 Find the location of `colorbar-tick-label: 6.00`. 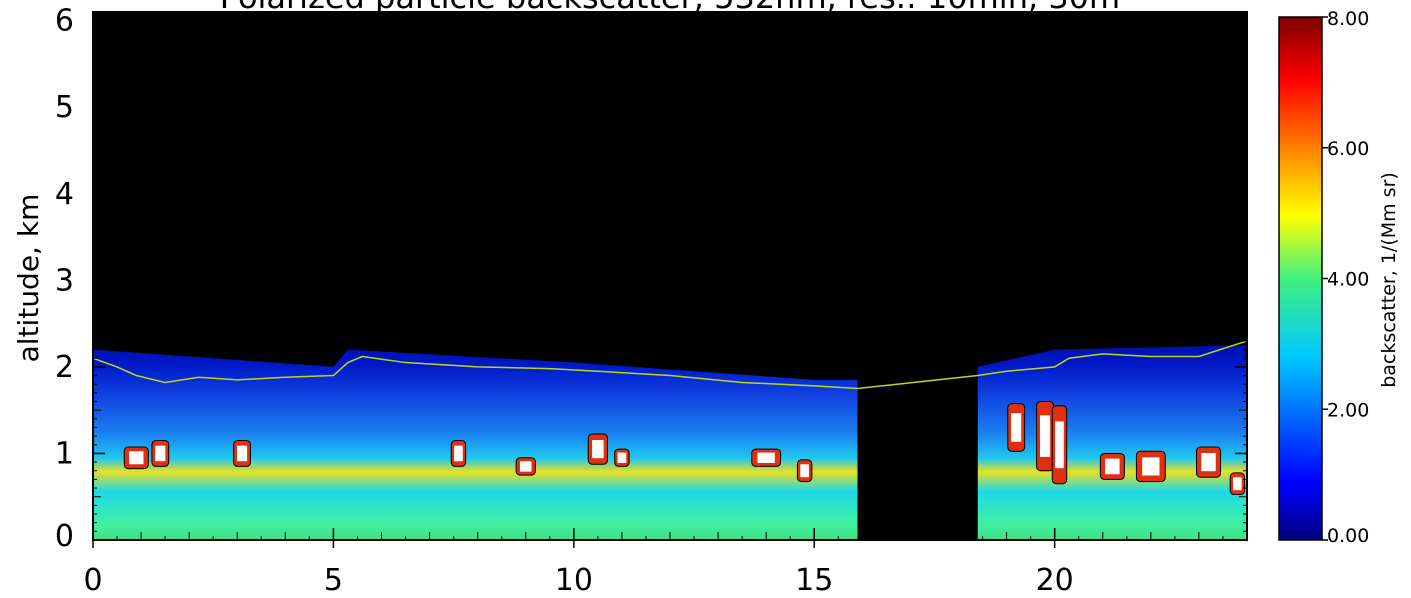

colorbar-tick-label: 6.00 is located at coordinates (1348, 149).